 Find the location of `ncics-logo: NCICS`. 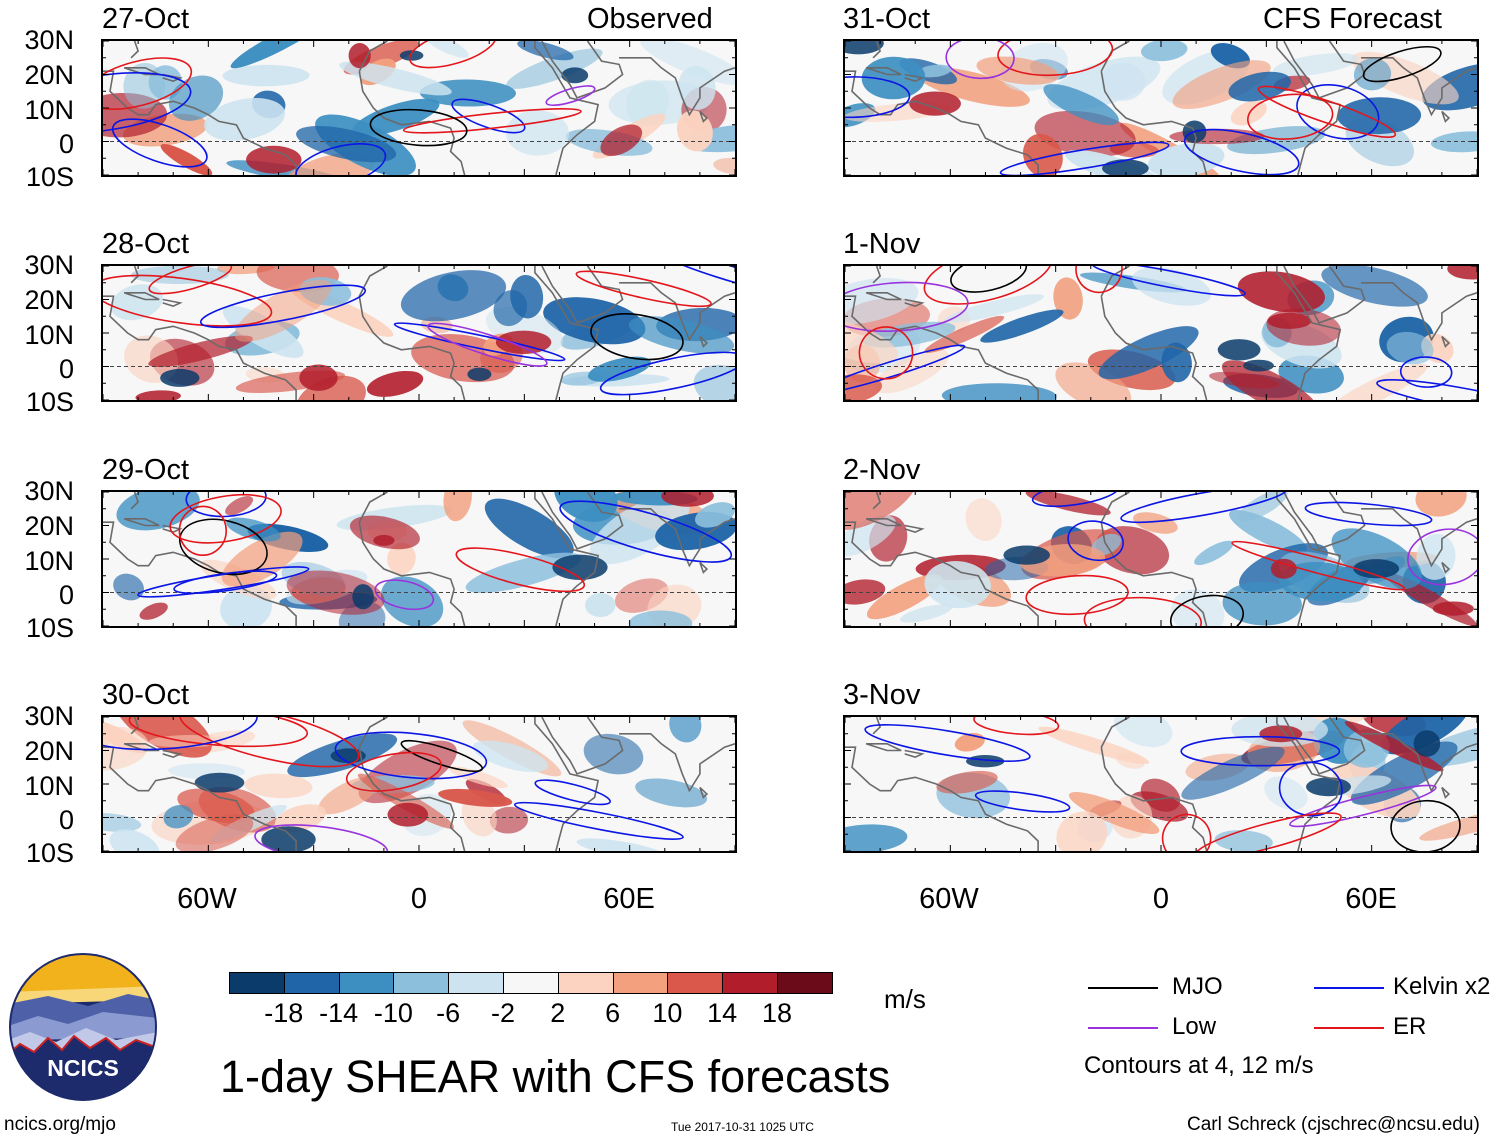

ncics-logo: NCICS is located at coordinates (83, 1027).